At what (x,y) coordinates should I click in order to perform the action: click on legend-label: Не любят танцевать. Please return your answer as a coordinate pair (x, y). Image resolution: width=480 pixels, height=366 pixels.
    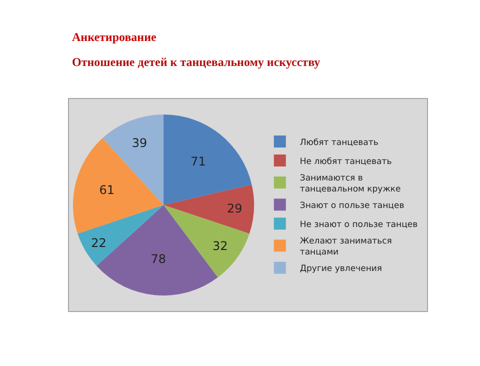
    Looking at the image, I should click on (346, 161).